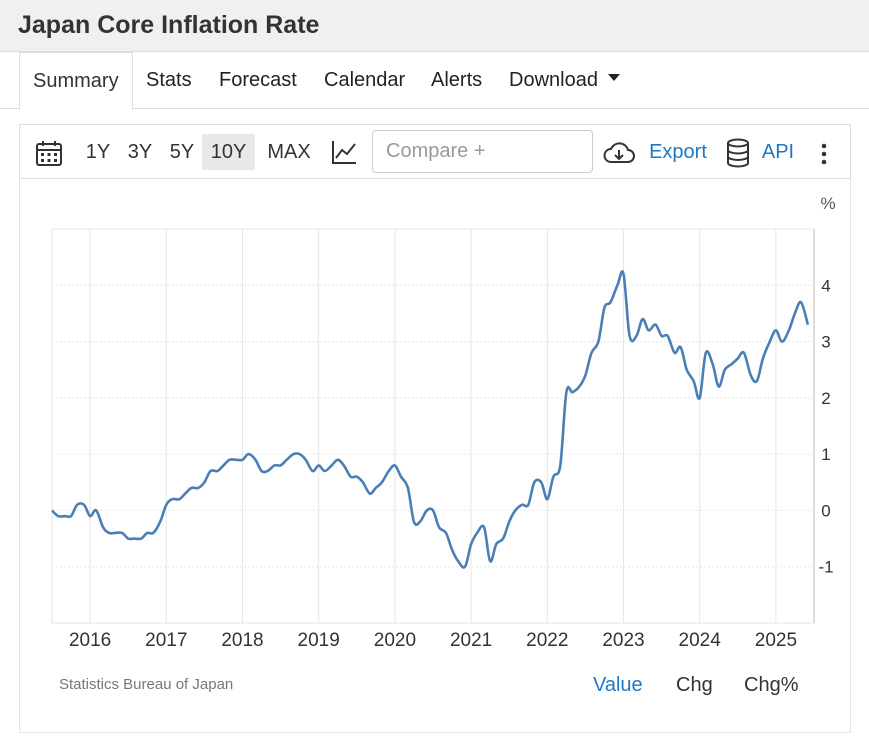  What do you see at coordinates (182, 152) in the screenshot?
I see `range-5y-button: 5Y` at bounding box center [182, 152].